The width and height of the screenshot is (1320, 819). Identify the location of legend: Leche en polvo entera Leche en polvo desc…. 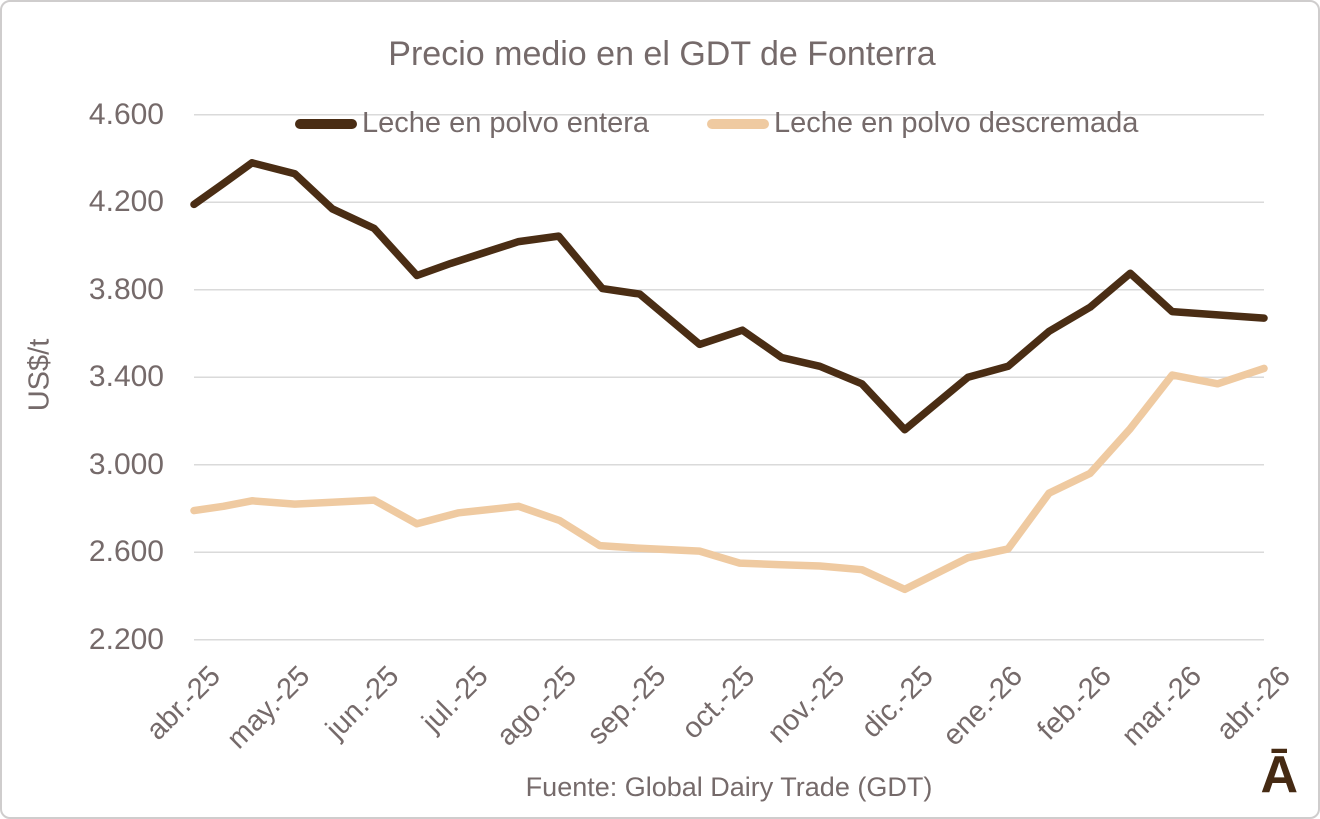
(716, 123).